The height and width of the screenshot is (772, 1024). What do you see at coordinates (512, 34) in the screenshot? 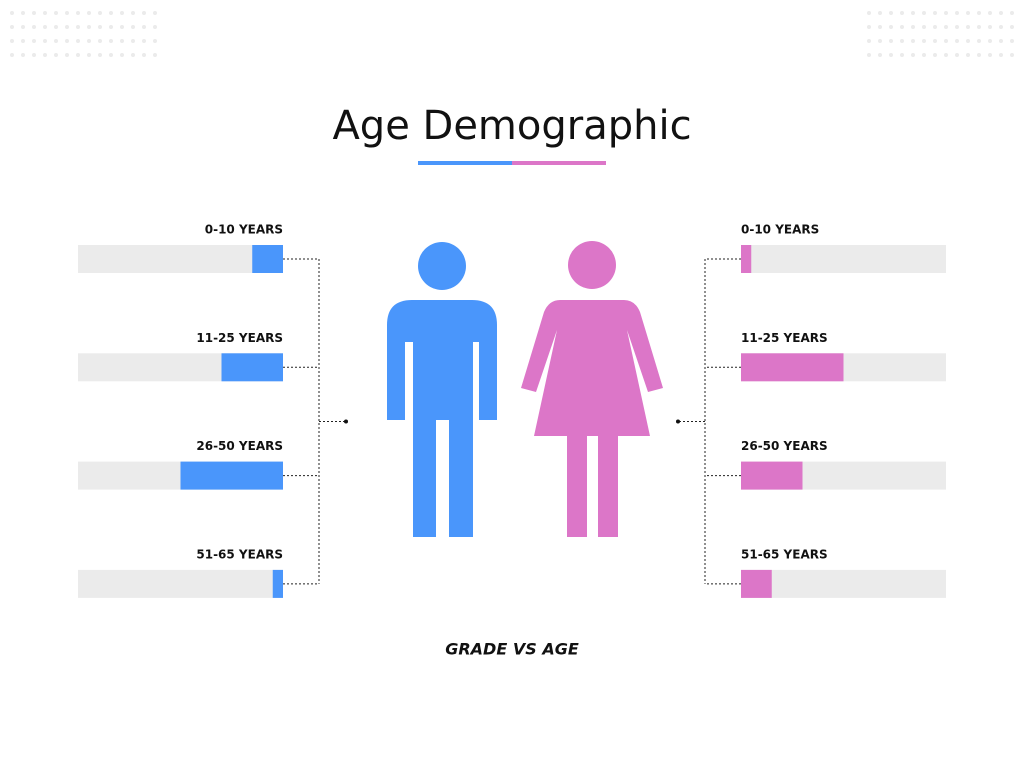
I see `decoration` at bounding box center [512, 34].